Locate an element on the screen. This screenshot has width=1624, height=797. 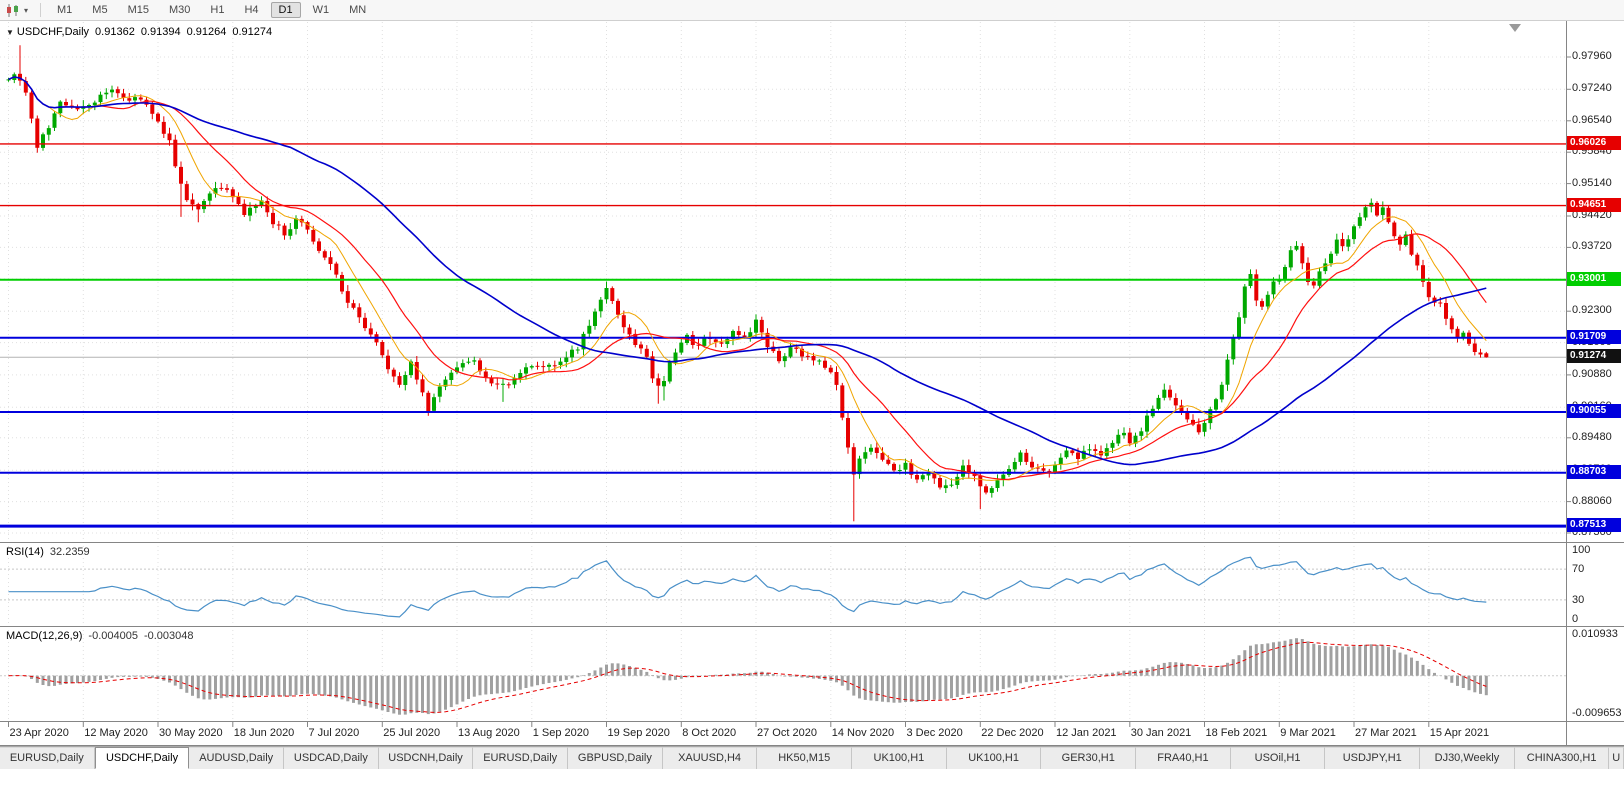
timeframe-buttons: M1 M5 M15 M30 H1 H4 D1 W1 MN is located at coordinates (211, 10).